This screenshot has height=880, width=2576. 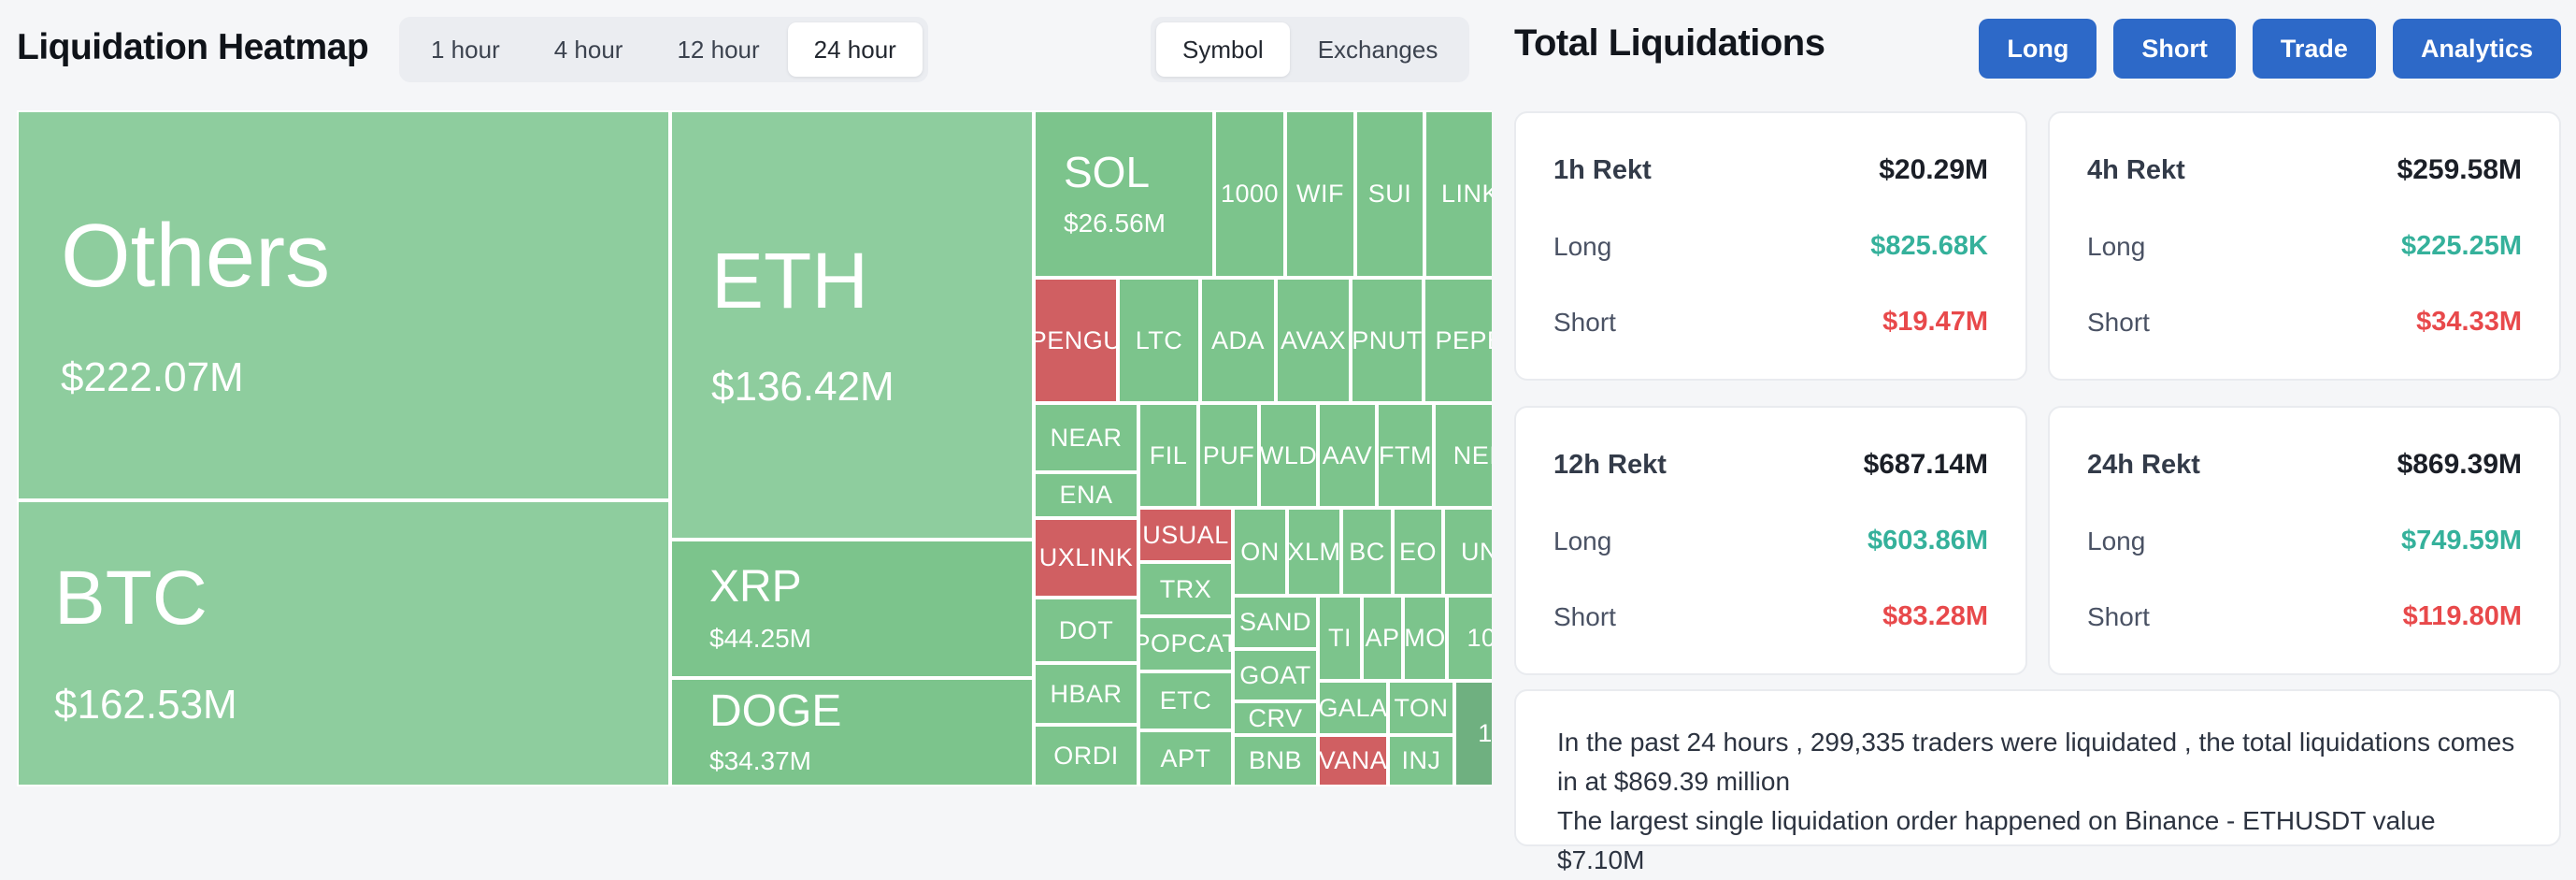 I want to click on tab-4-hour: 4 hour, so click(x=588, y=49).